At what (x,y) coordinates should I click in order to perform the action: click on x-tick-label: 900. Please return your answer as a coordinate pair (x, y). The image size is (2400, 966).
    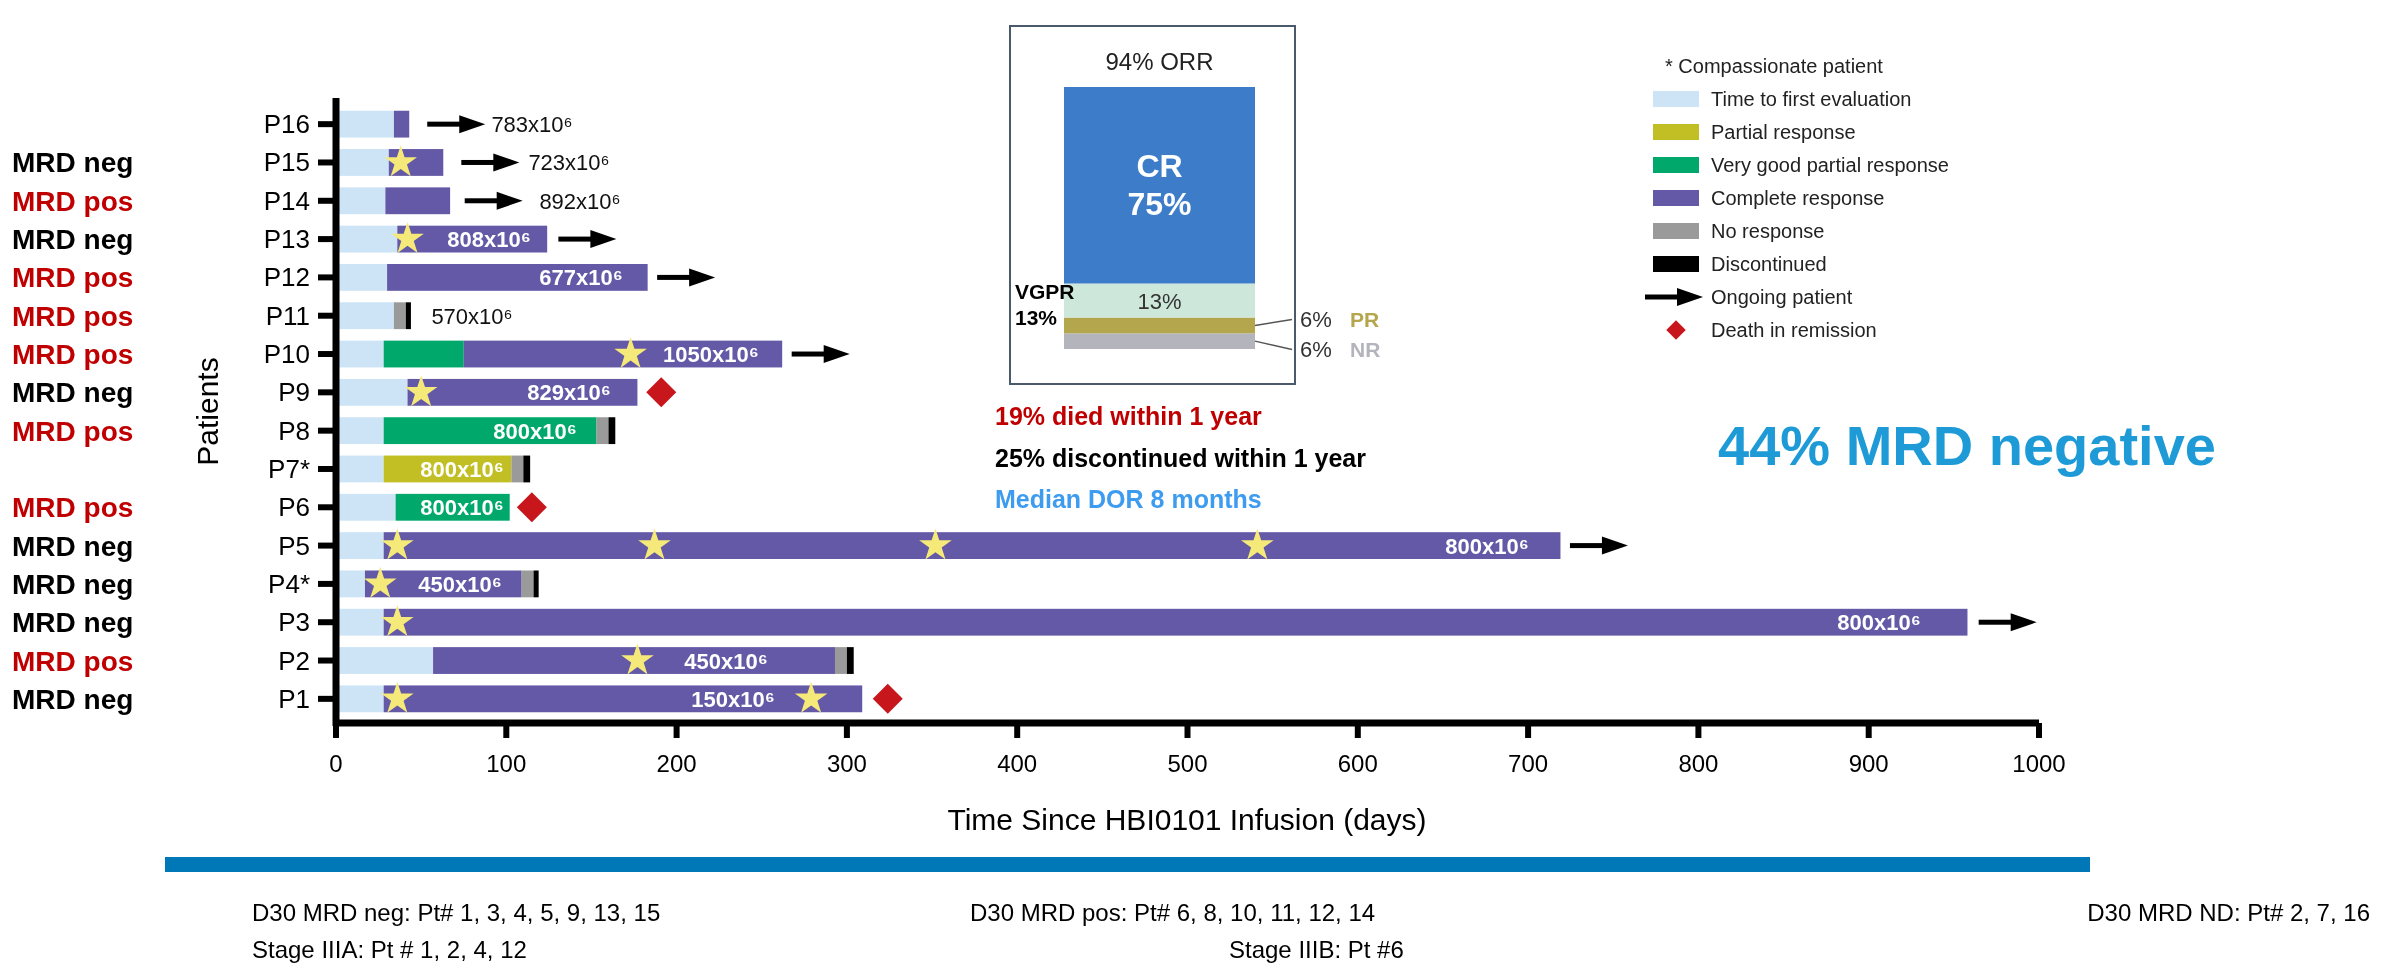
    Looking at the image, I should click on (1868, 763).